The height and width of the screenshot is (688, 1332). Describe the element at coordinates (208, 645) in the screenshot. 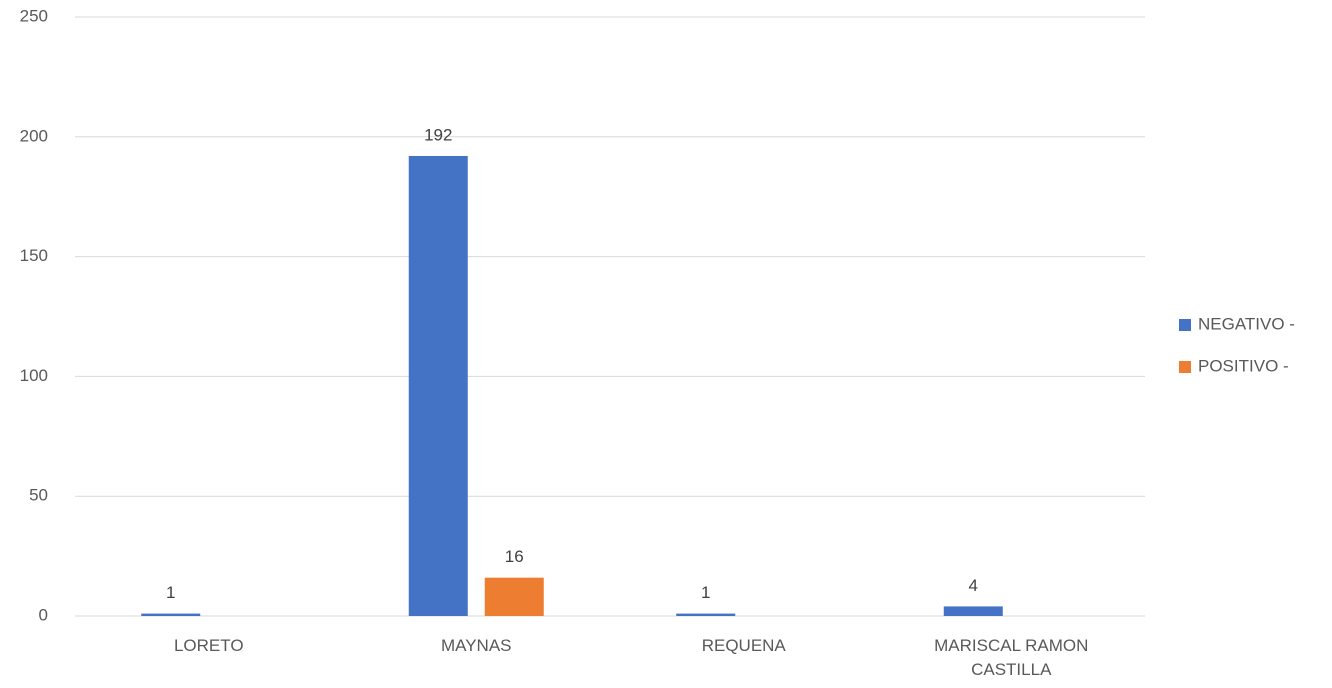

I see `x-tick-label: LORETO` at that location.